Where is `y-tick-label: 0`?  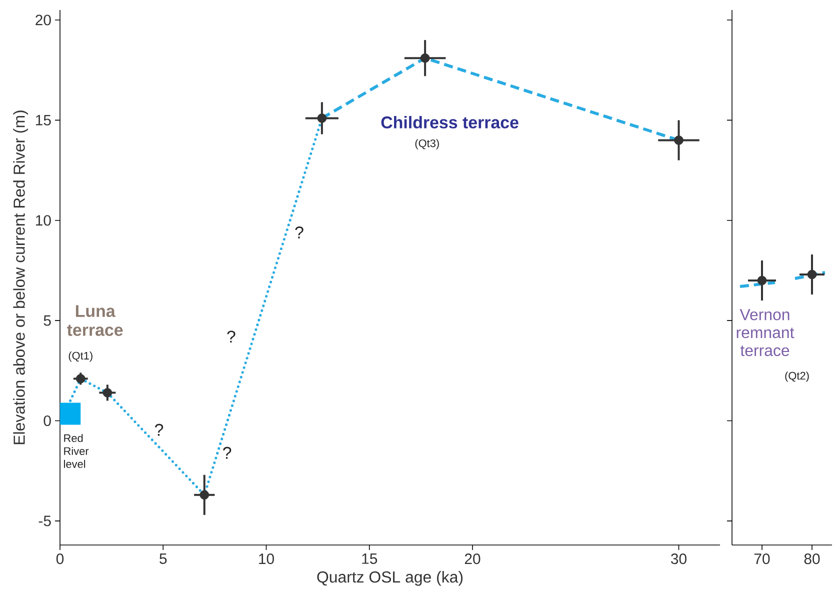
y-tick-label: 0 is located at coordinates (47, 420).